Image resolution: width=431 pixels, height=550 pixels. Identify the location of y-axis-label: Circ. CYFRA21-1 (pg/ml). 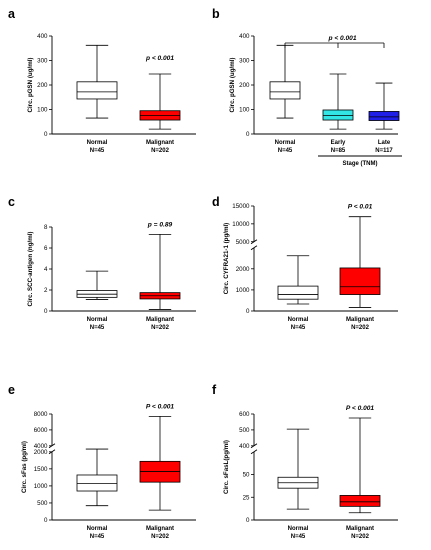
(226, 259).